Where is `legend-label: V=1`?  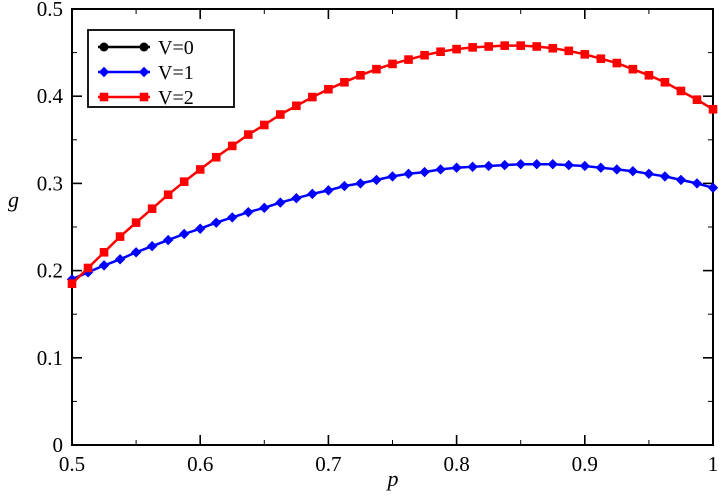 legend-label: V=1 is located at coordinates (176, 73).